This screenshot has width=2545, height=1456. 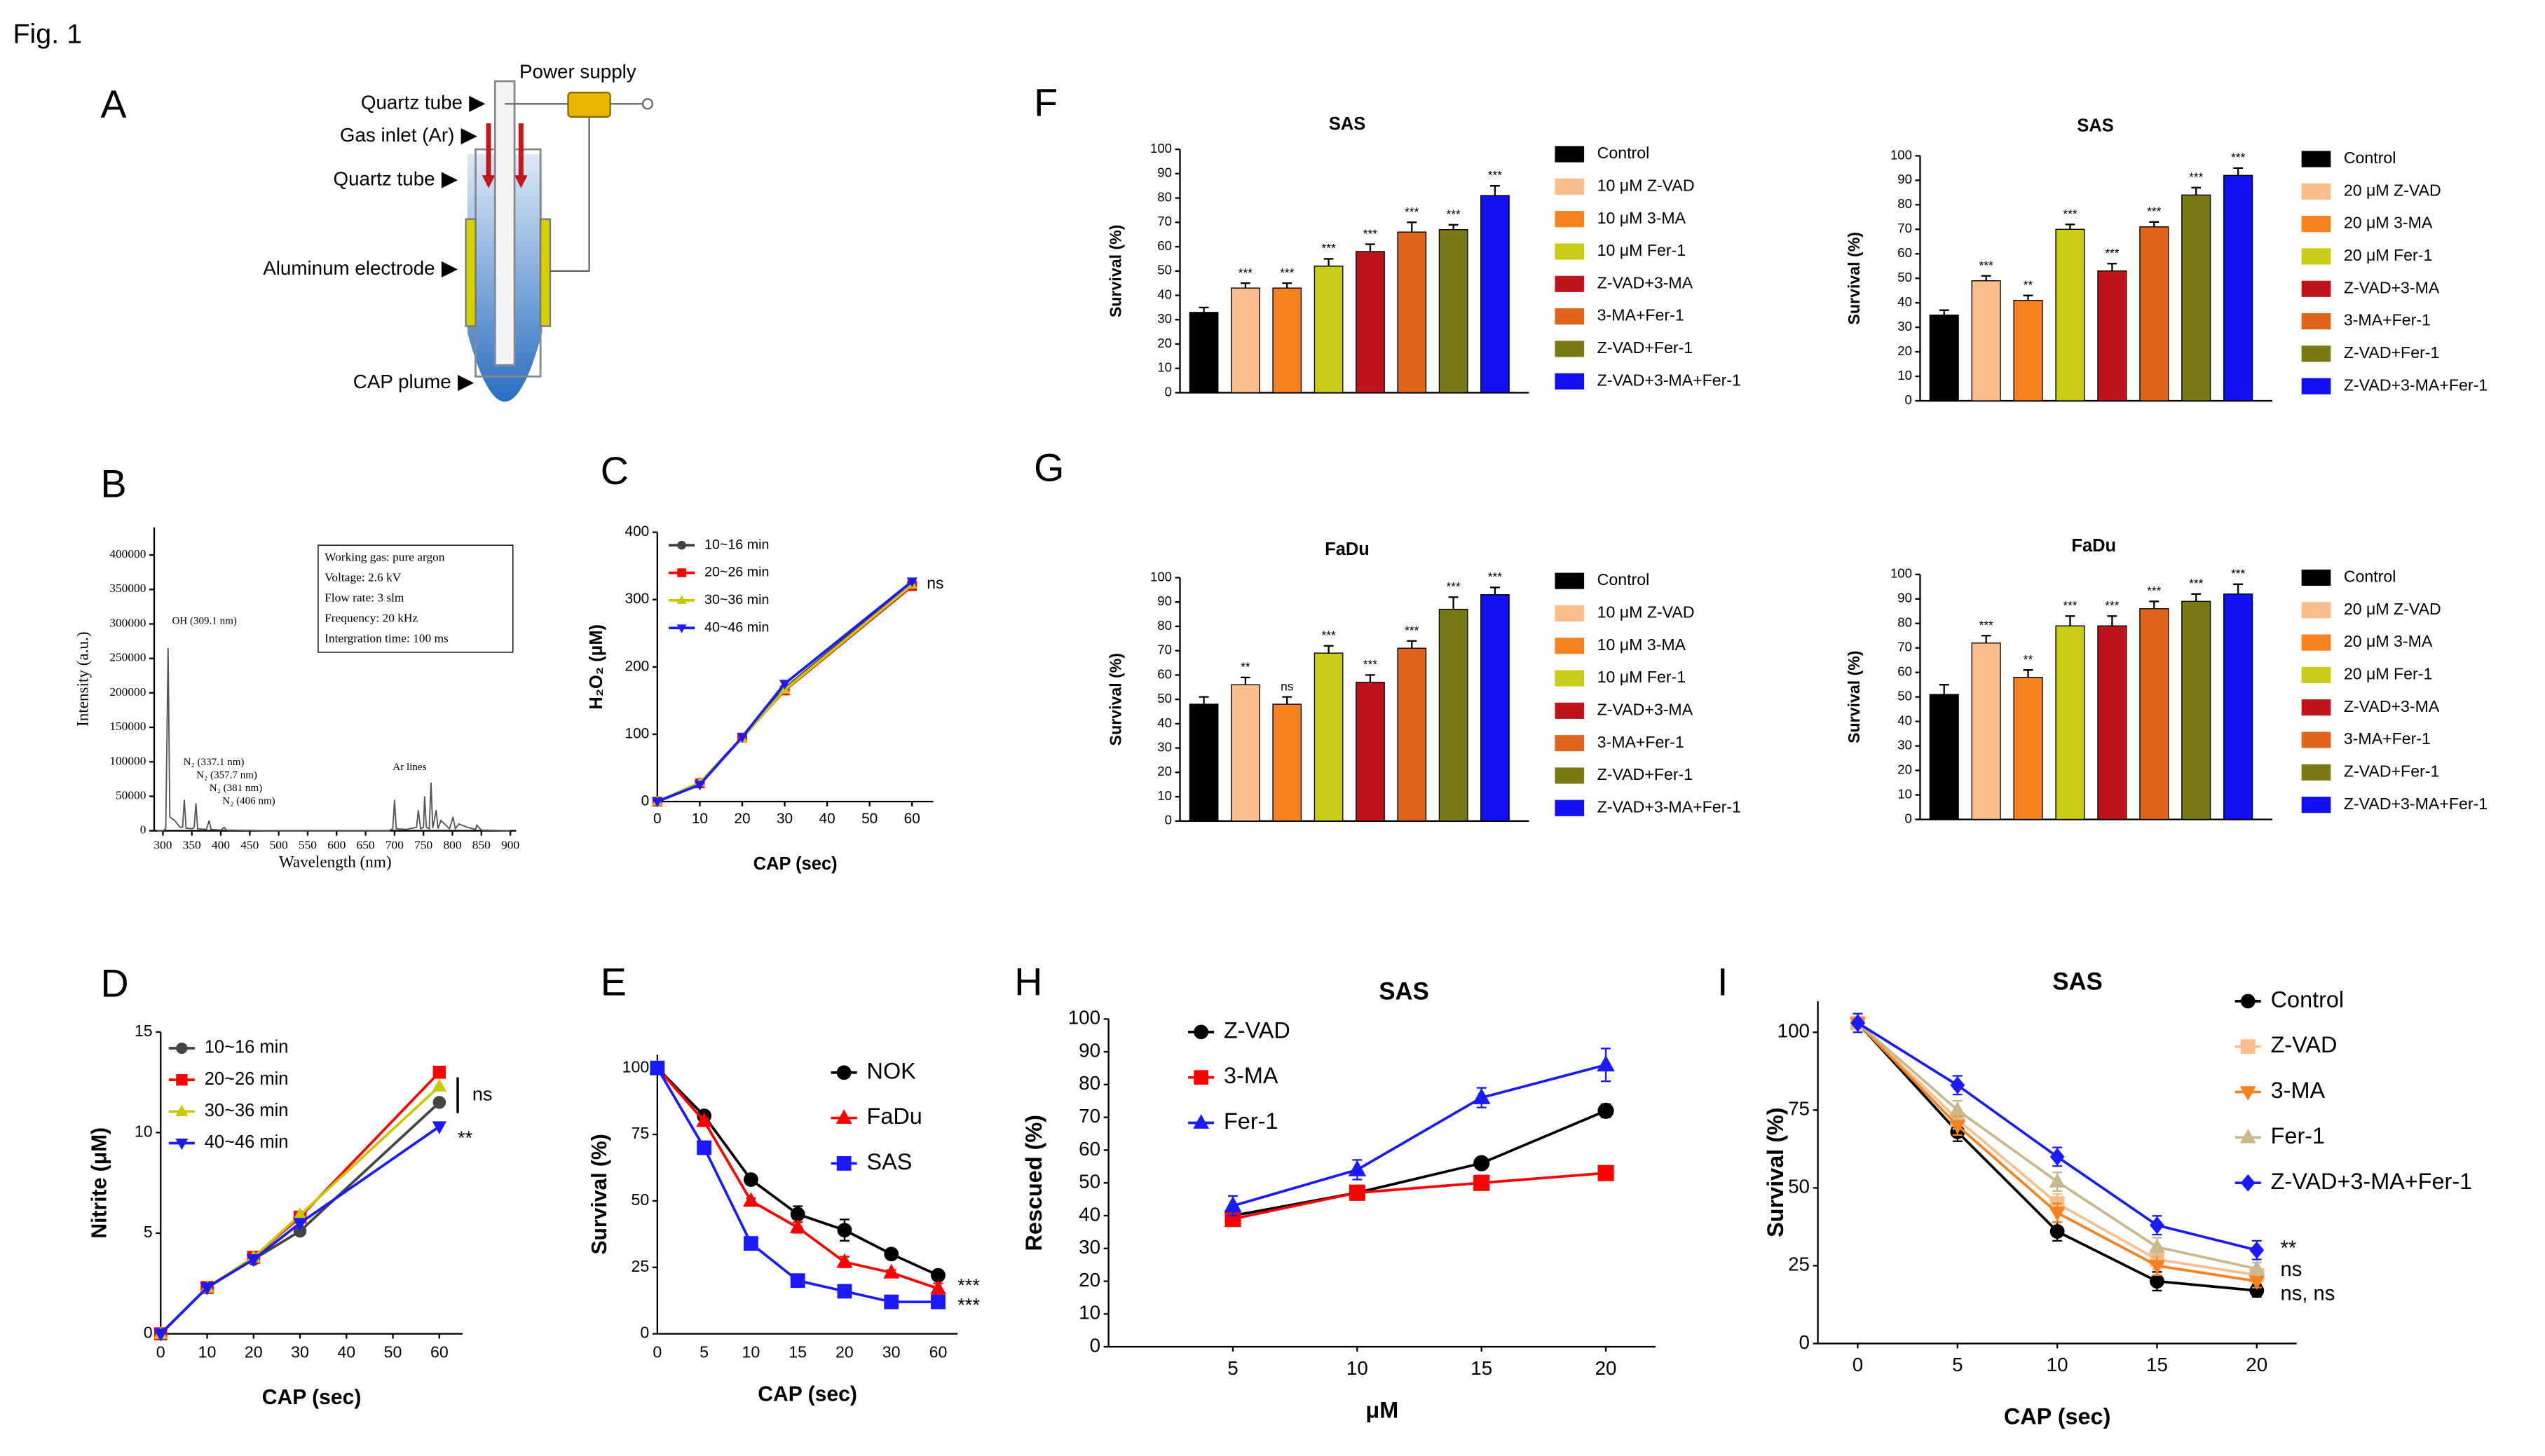 What do you see at coordinates (2372, 1181) in the screenshot?
I see `legend-label: Z-VAD+3-MA+Fer-1` at bounding box center [2372, 1181].